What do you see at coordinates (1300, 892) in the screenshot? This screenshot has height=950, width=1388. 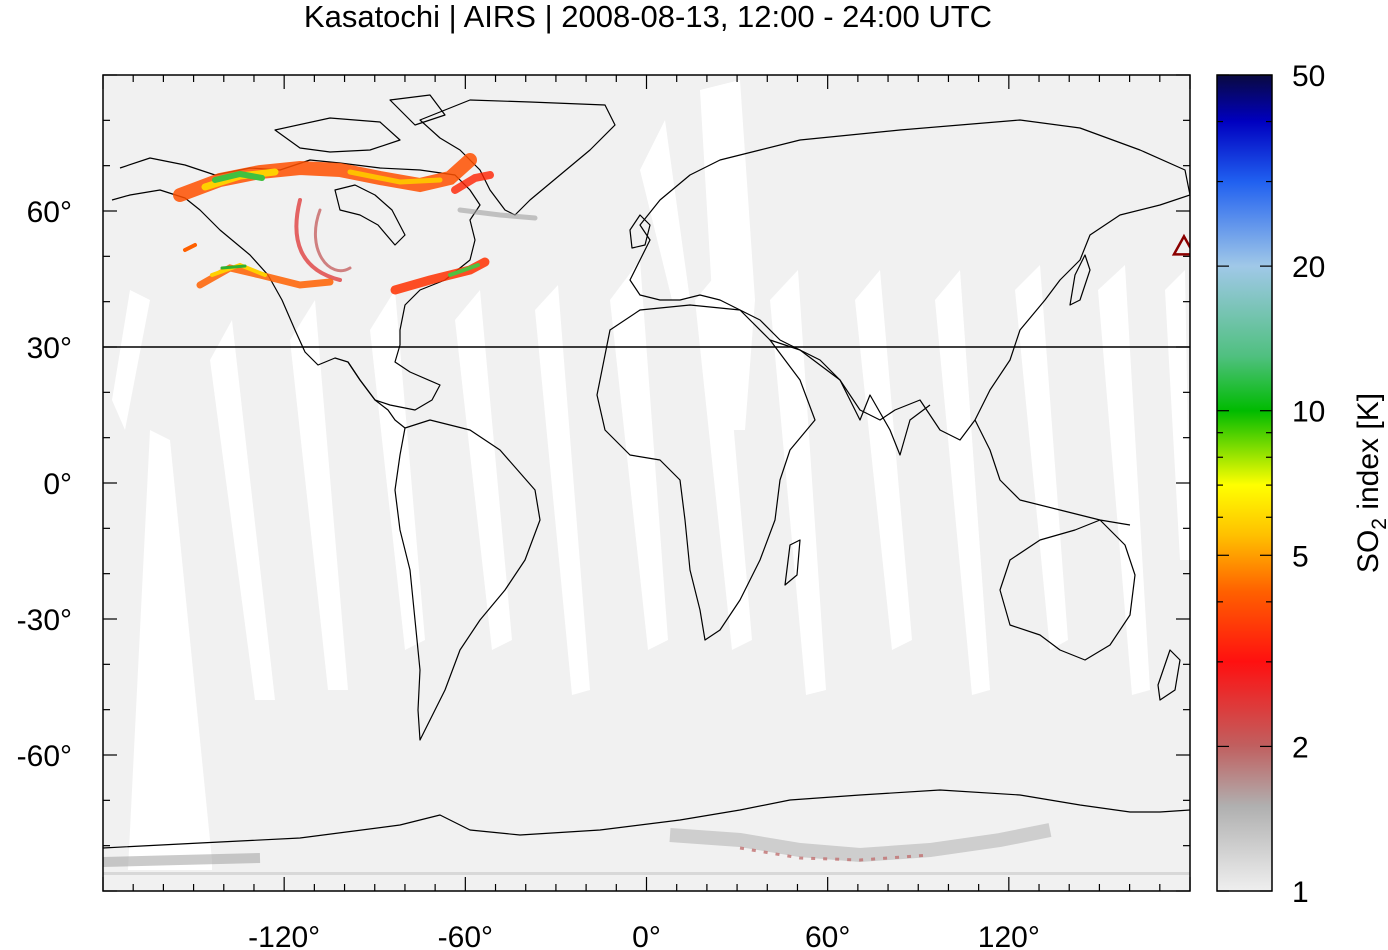 I see `colorbar-tick-label: 1` at bounding box center [1300, 892].